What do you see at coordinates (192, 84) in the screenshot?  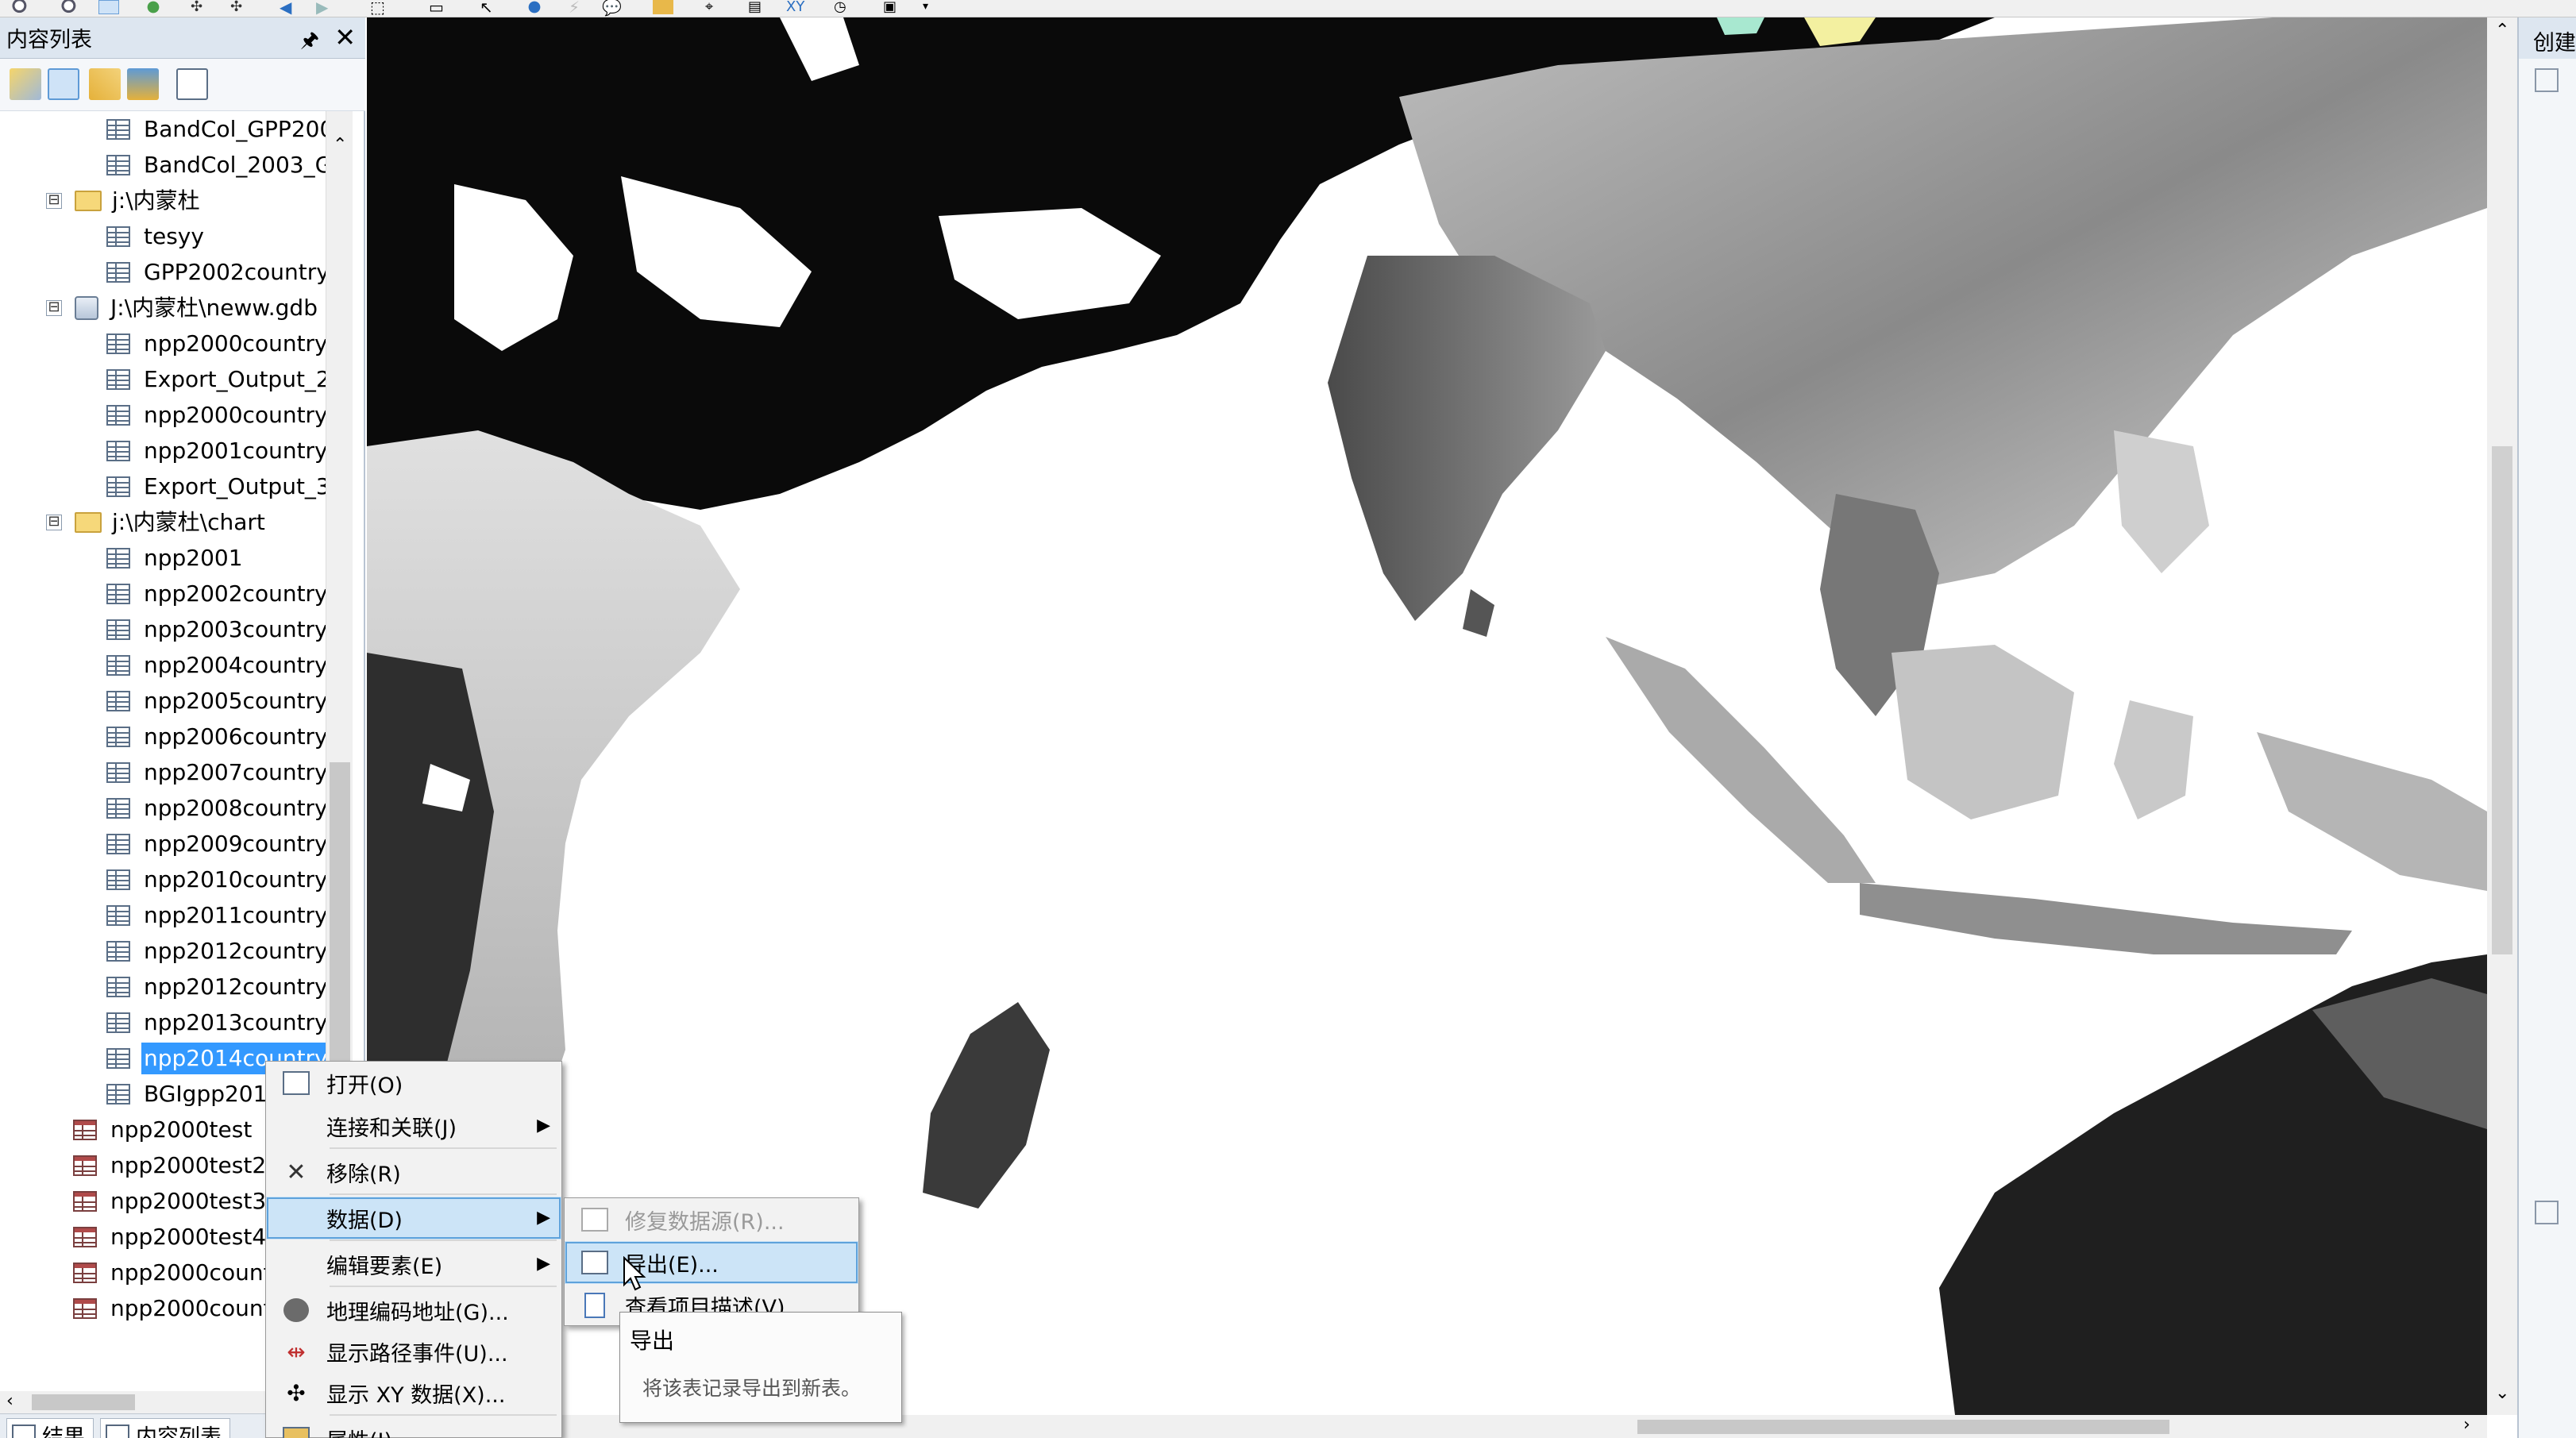 I see `options-icon` at bounding box center [192, 84].